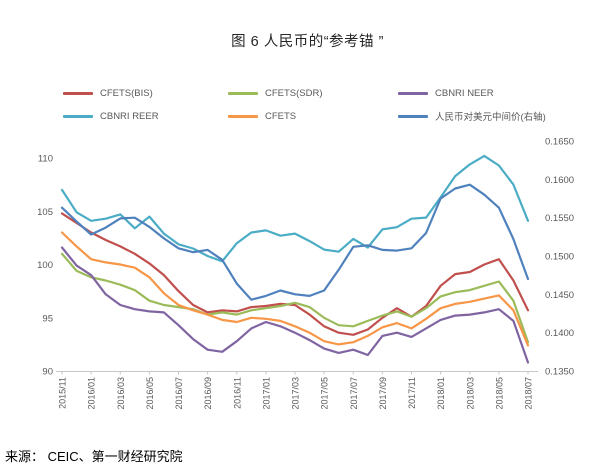 The image size is (615, 476). Describe the element at coordinates (47, 318) in the screenshot. I see `left-axis-tick-label: 95` at that location.